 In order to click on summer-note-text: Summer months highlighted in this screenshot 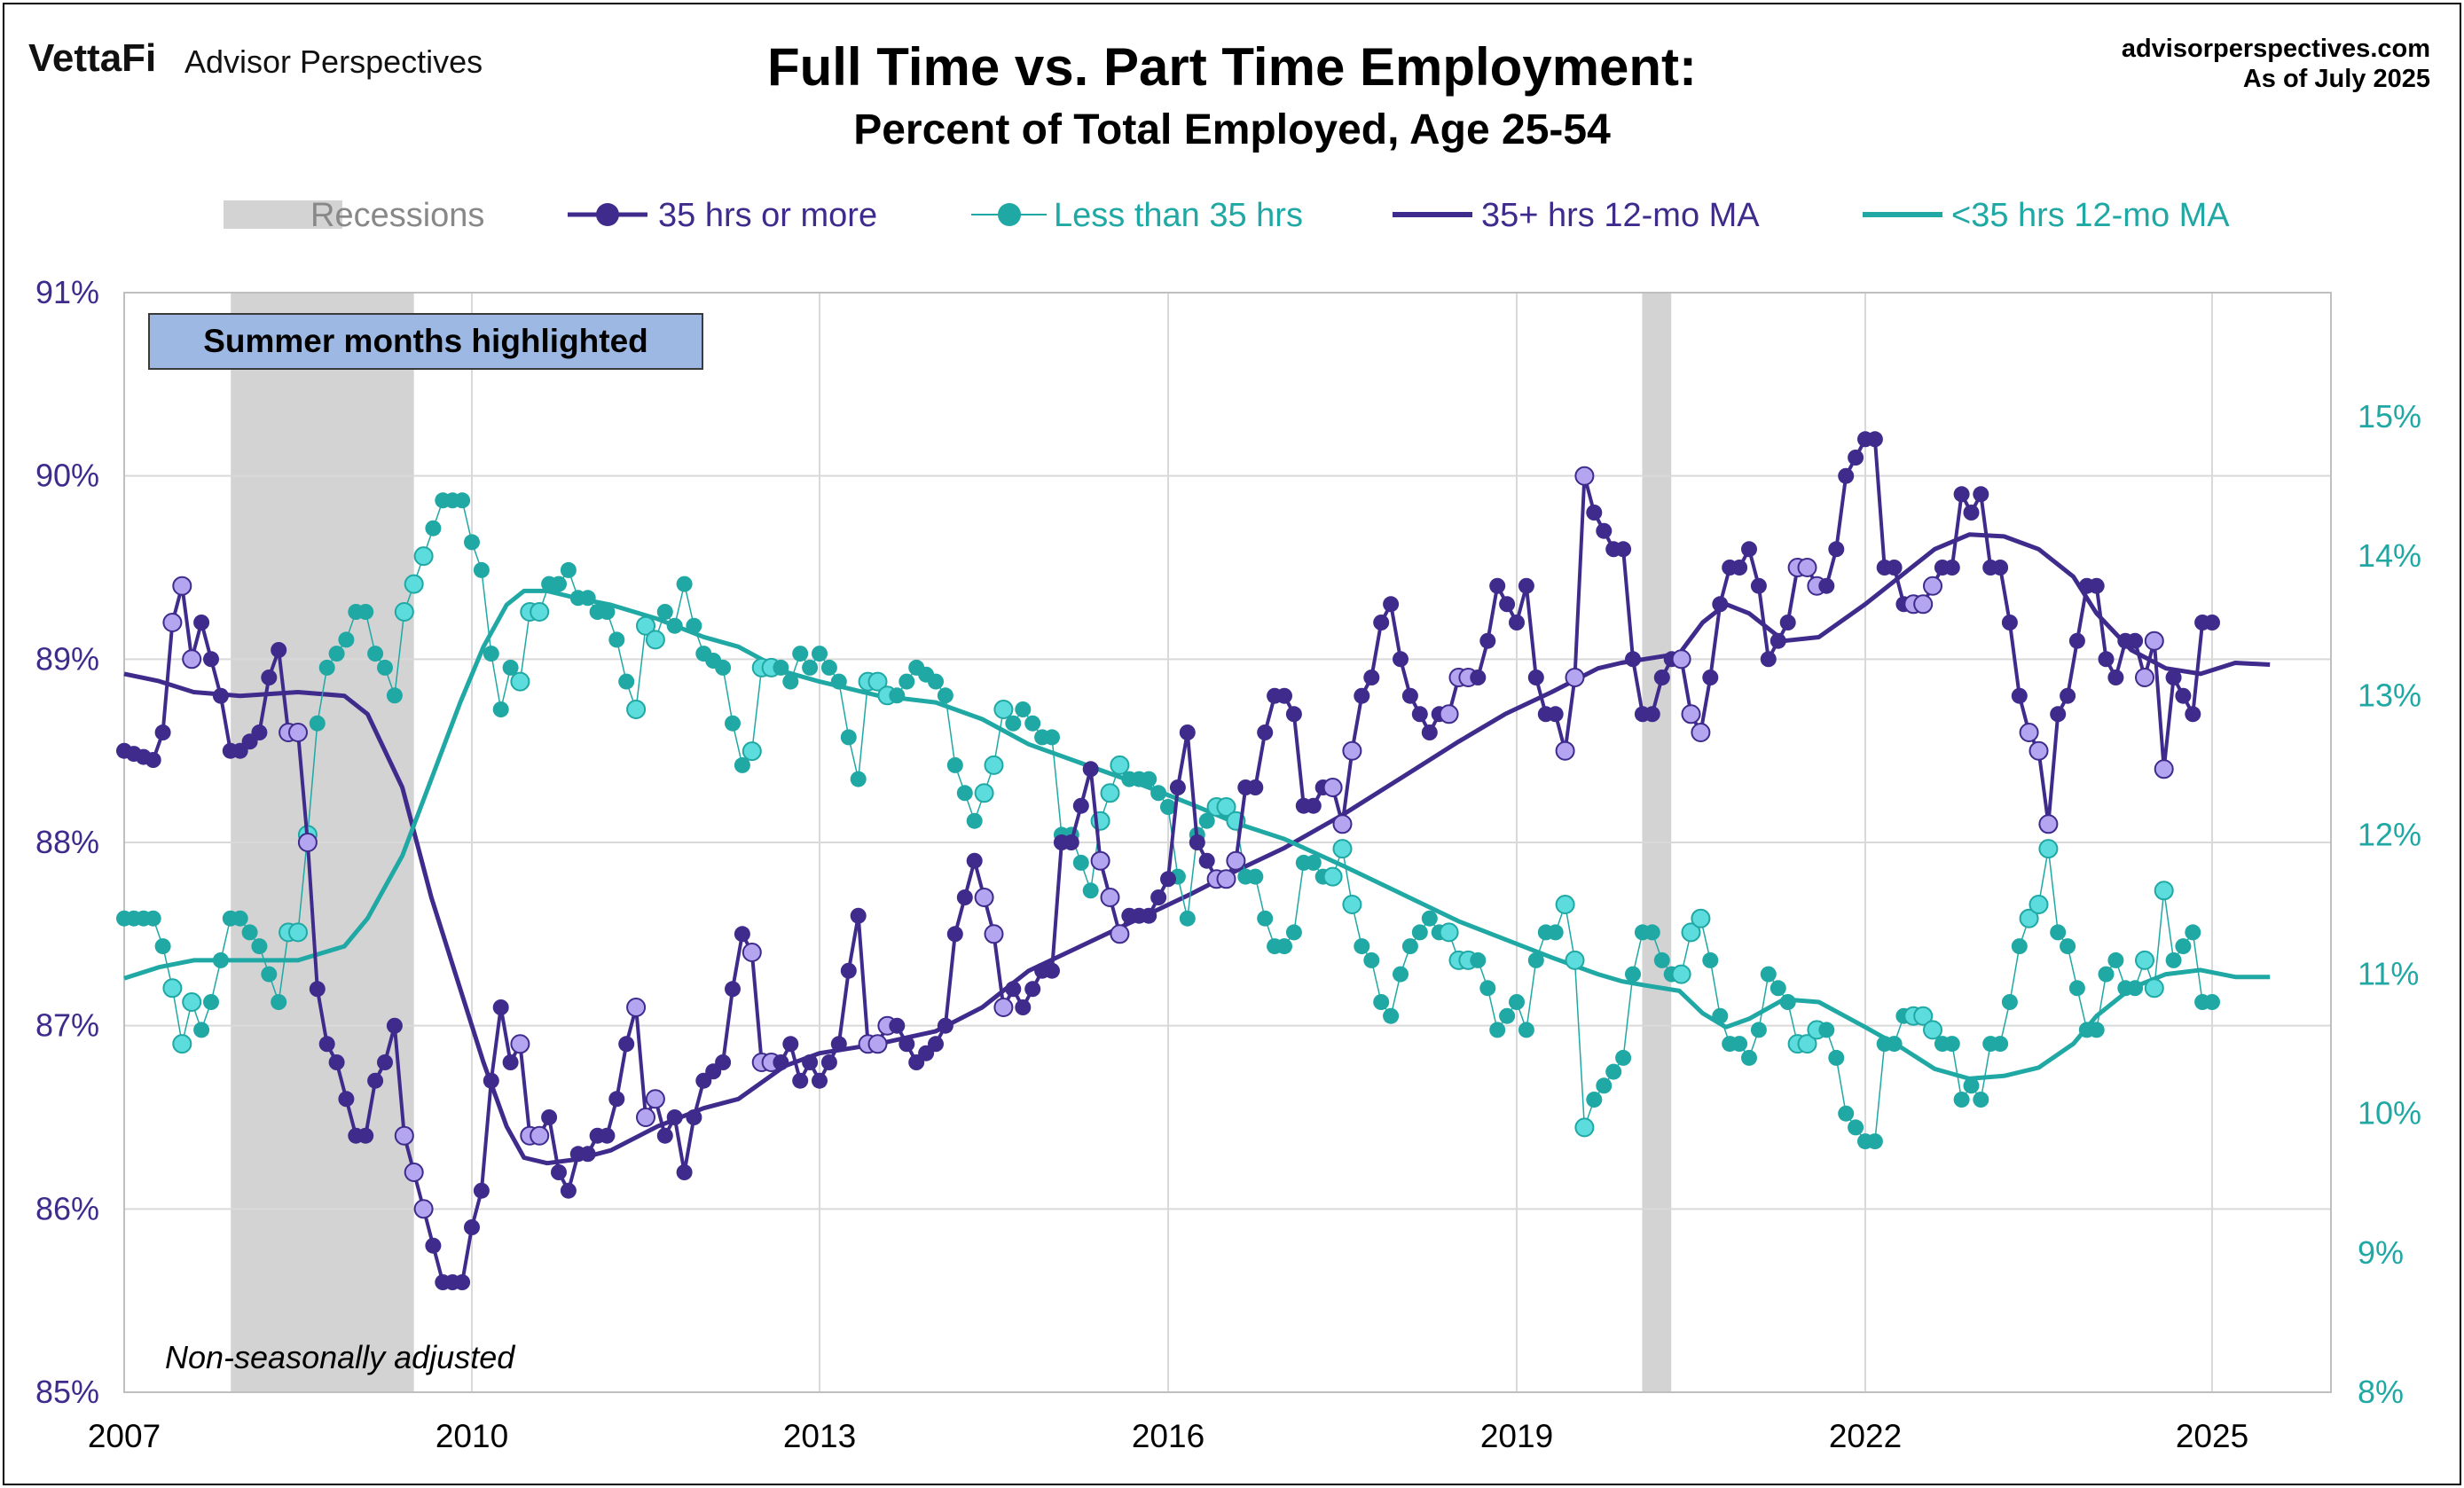, I will do `click(425, 341)`.